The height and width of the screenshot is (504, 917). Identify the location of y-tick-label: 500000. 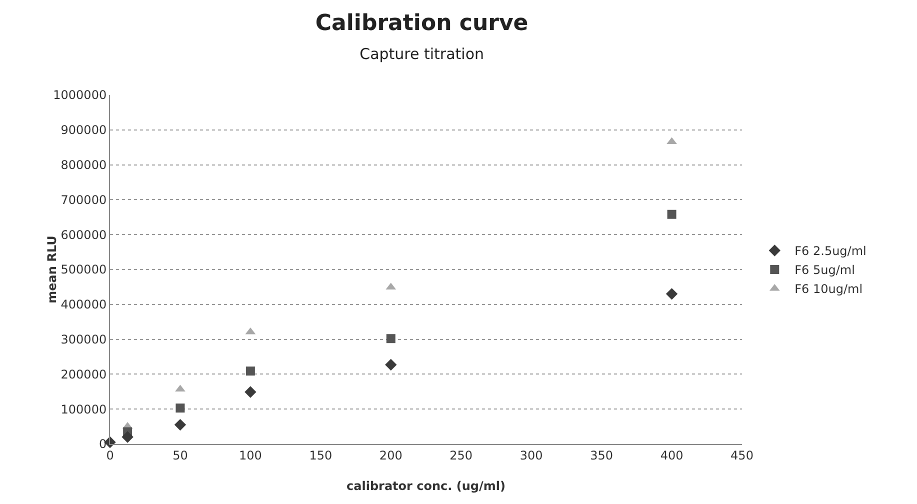
(83, 269).